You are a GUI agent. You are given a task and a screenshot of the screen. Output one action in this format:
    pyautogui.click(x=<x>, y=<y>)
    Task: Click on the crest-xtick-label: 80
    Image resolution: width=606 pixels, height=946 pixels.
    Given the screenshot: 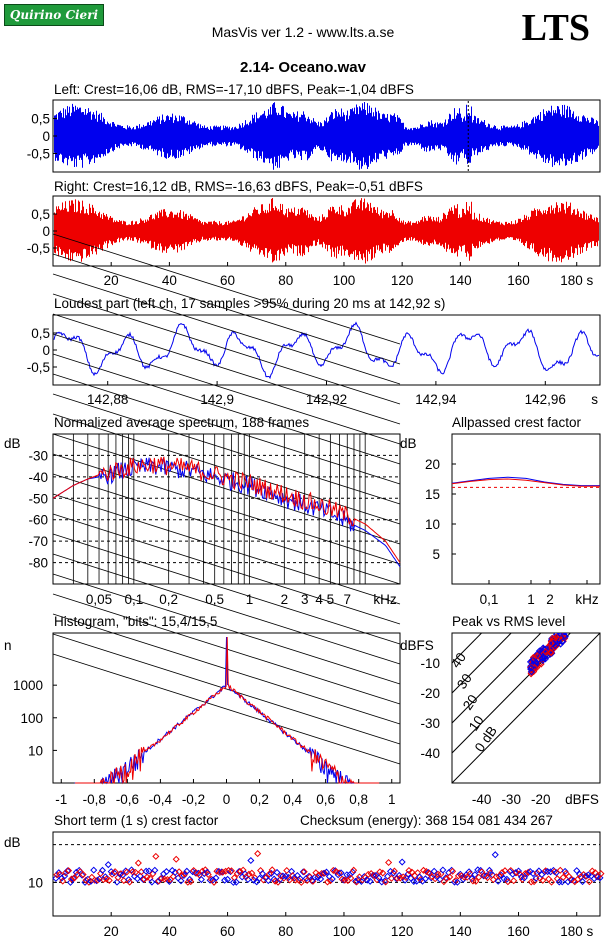 What is the action you would take?
    pyautogui.click(x=285, y=931)
    